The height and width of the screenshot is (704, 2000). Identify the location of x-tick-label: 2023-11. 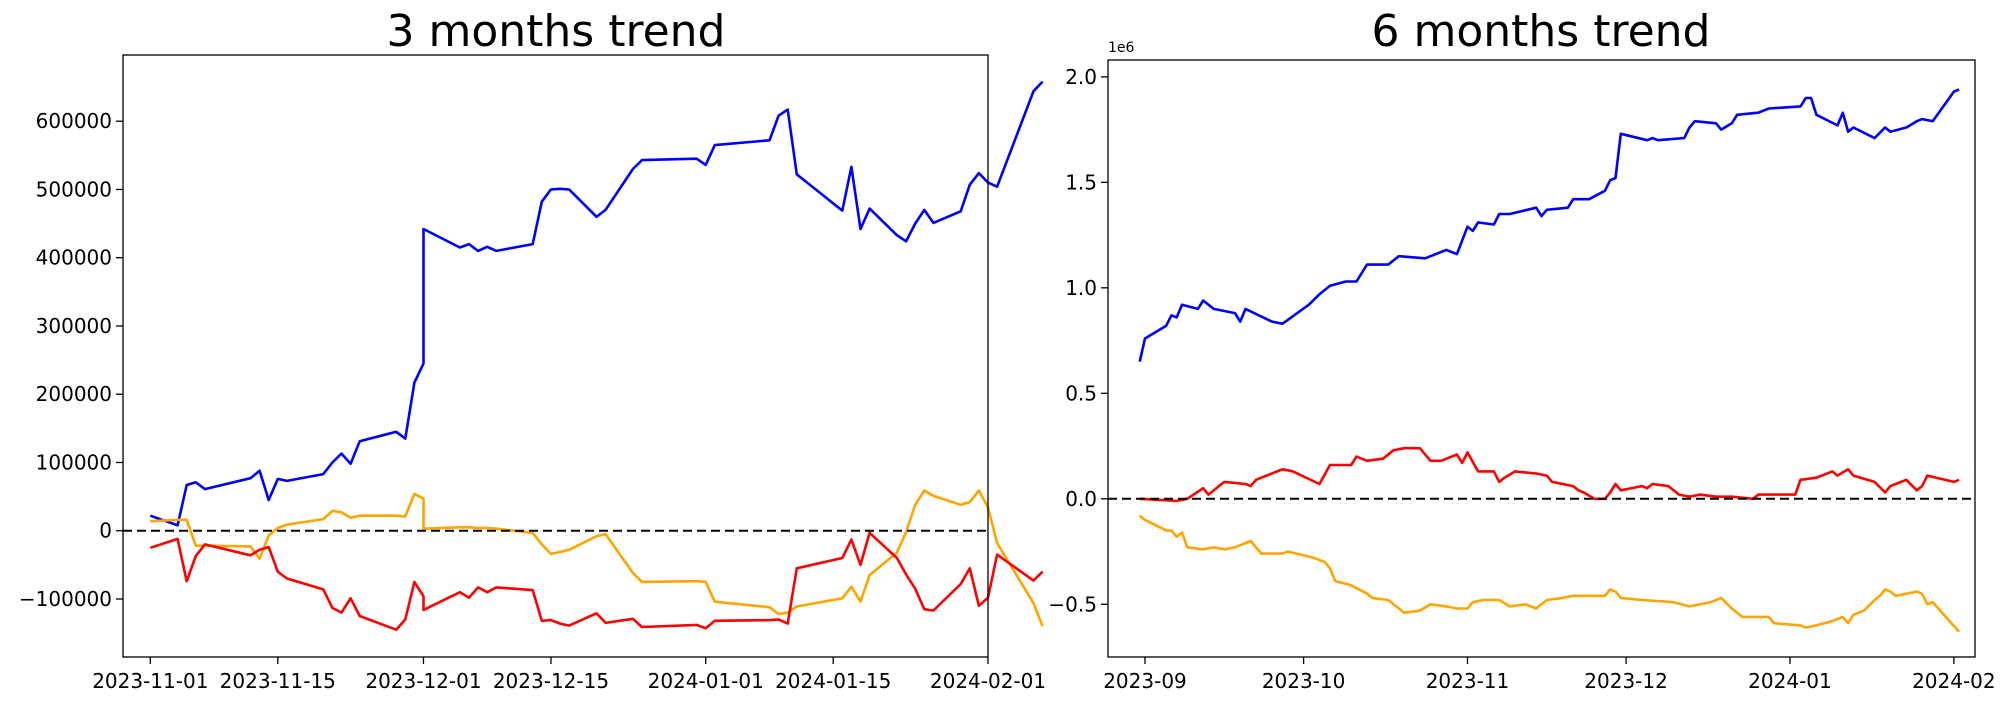
(1468, 681).